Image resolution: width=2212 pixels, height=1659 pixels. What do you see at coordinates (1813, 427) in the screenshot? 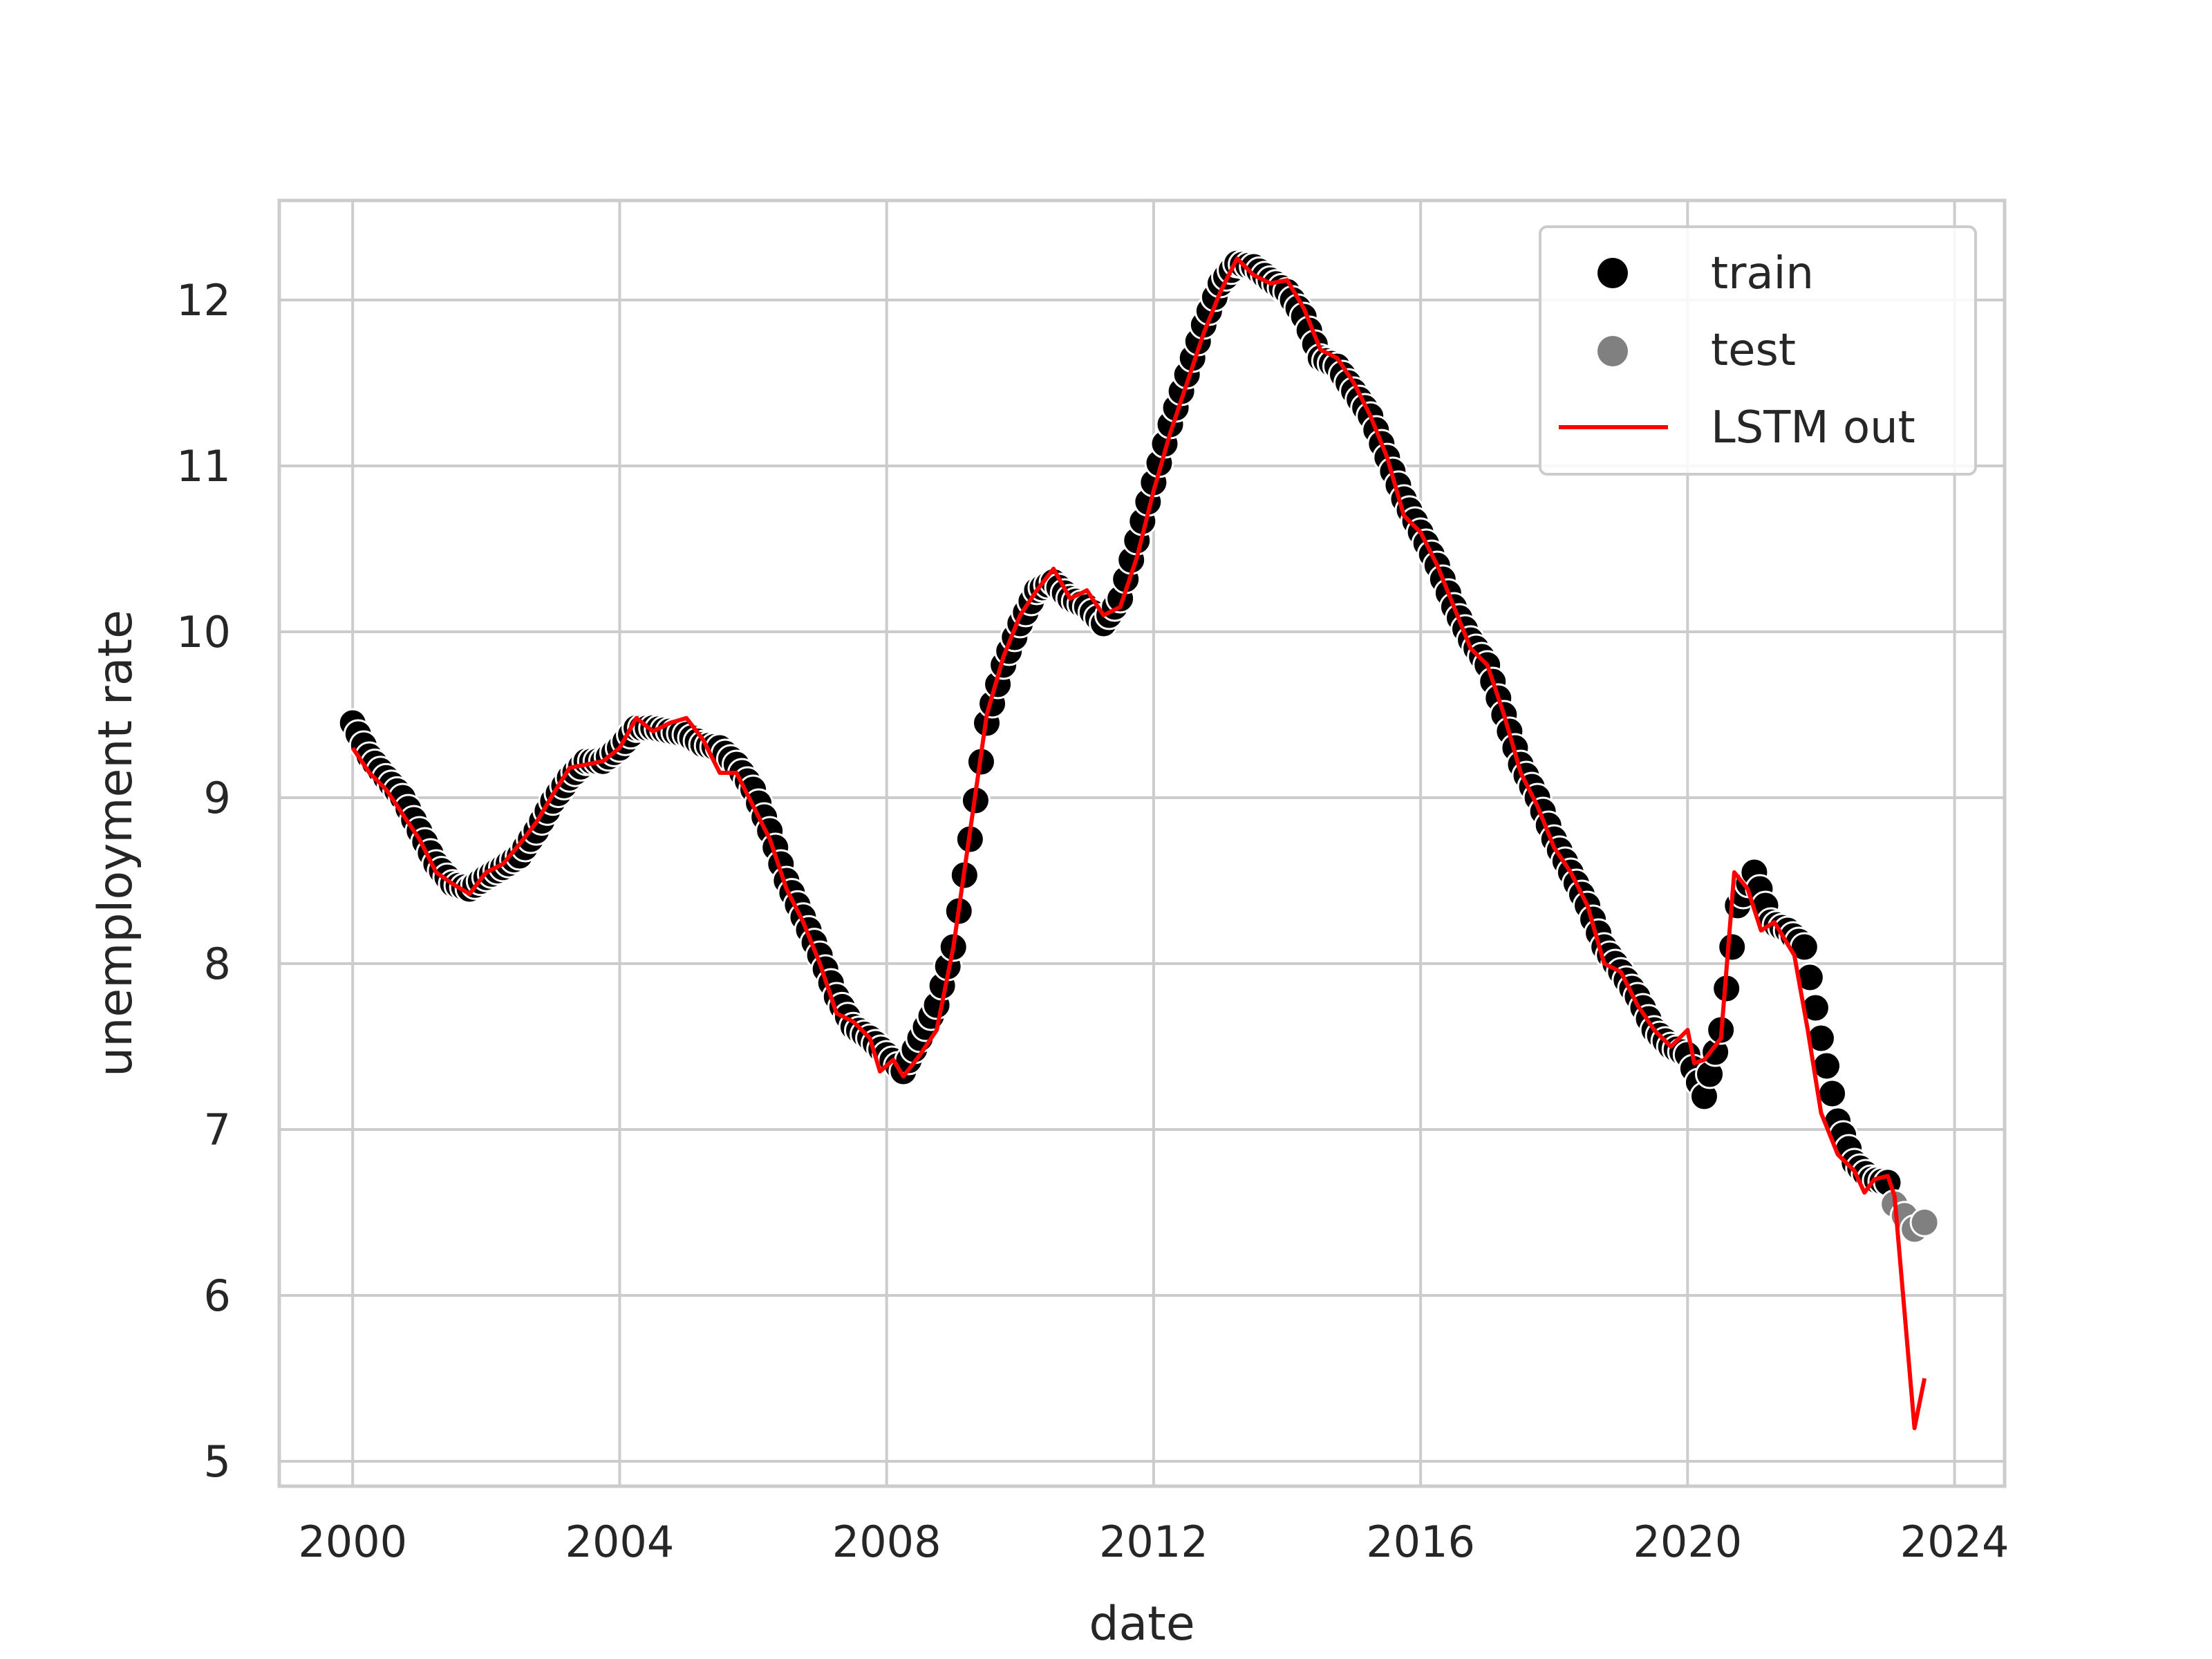
I see `legend-label-lstm: LSTM out` at bounding box center [1813, 427].